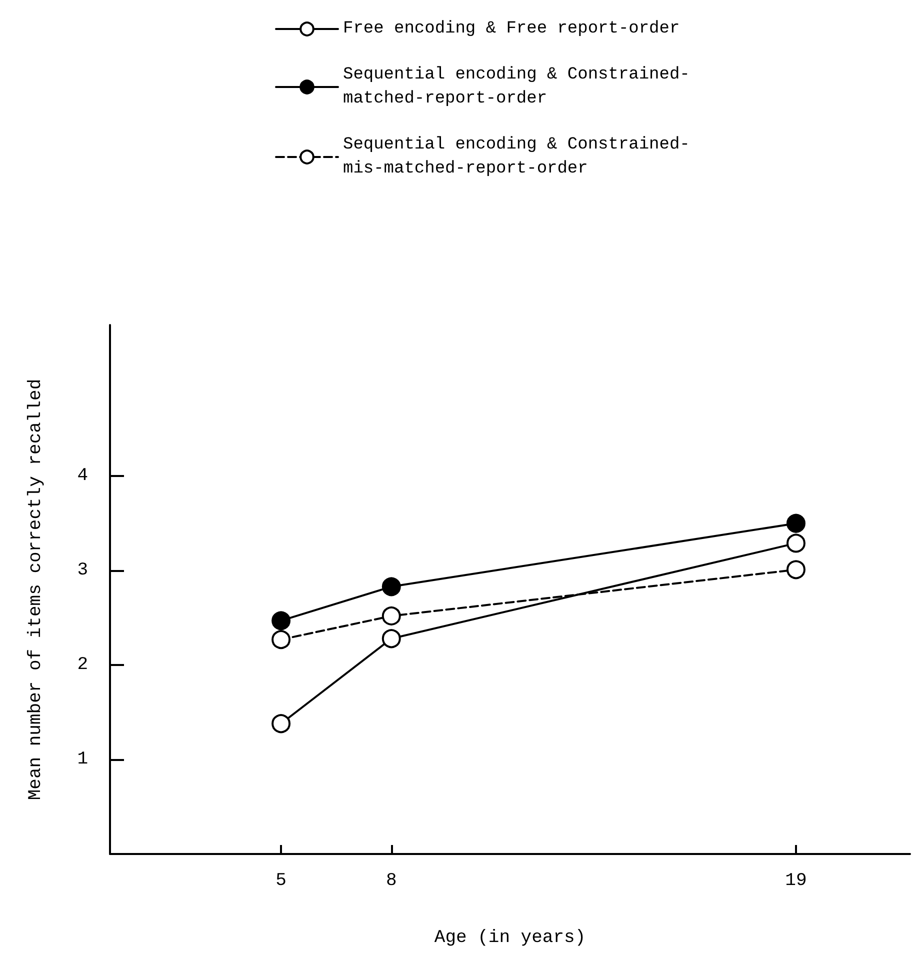  Describe the element at coordinates (82, 760) in the screenshot. I see `y-tick-label: 1` at that location.